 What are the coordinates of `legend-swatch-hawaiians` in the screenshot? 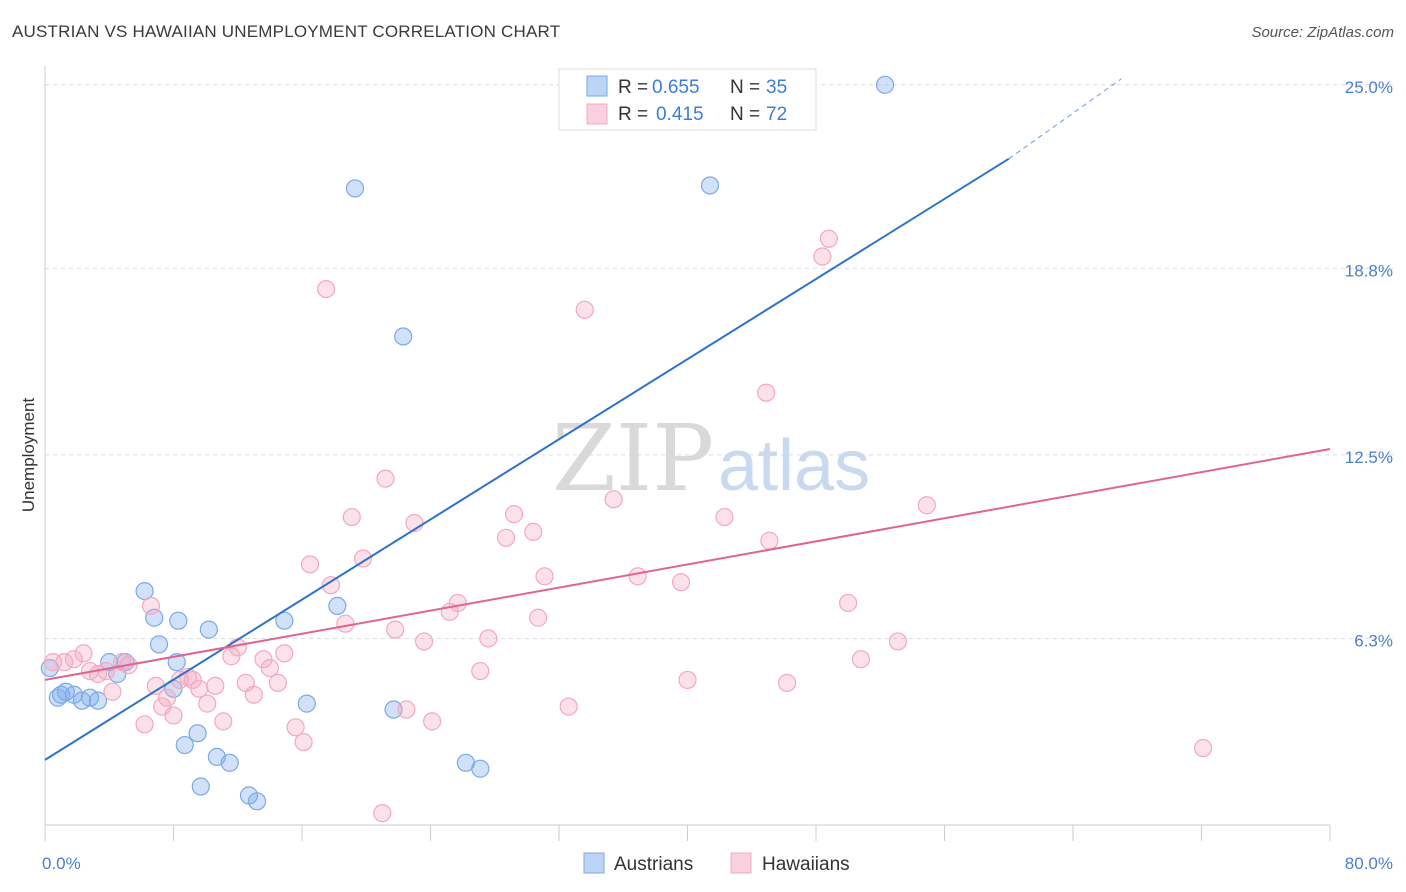 It's located at (597, 114).